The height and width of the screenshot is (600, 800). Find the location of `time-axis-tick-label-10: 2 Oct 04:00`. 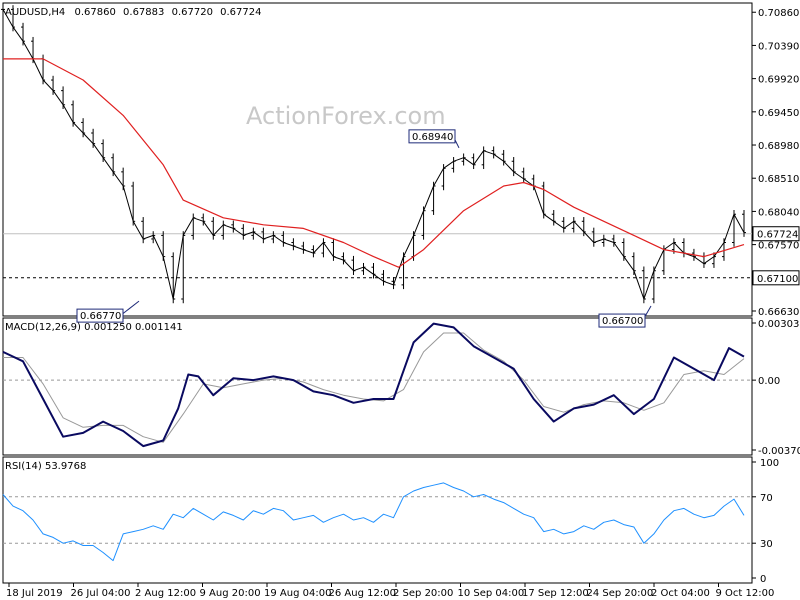

time-axis-tick-label-10: 2 Oct 04:00 is located at coordinates (680, 593).